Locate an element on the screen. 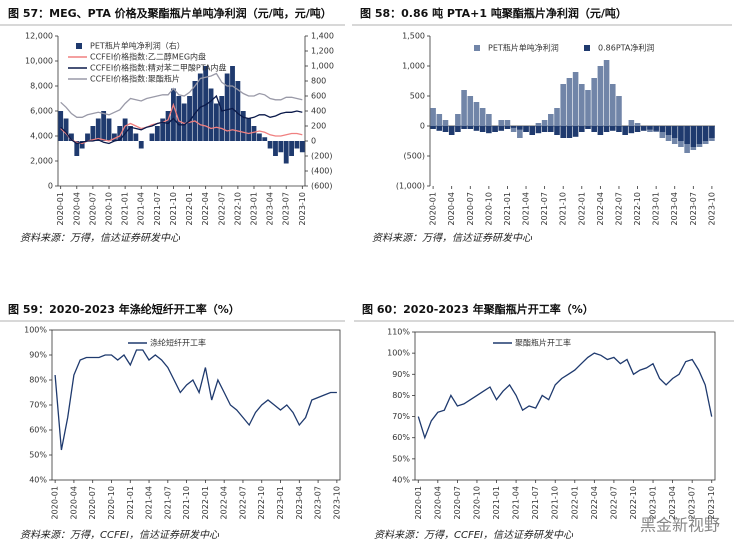 Image resolution: width=747 pixels, height=553 pixels. x-tick-label: 2021-01 is located at coordinates (130, 502).